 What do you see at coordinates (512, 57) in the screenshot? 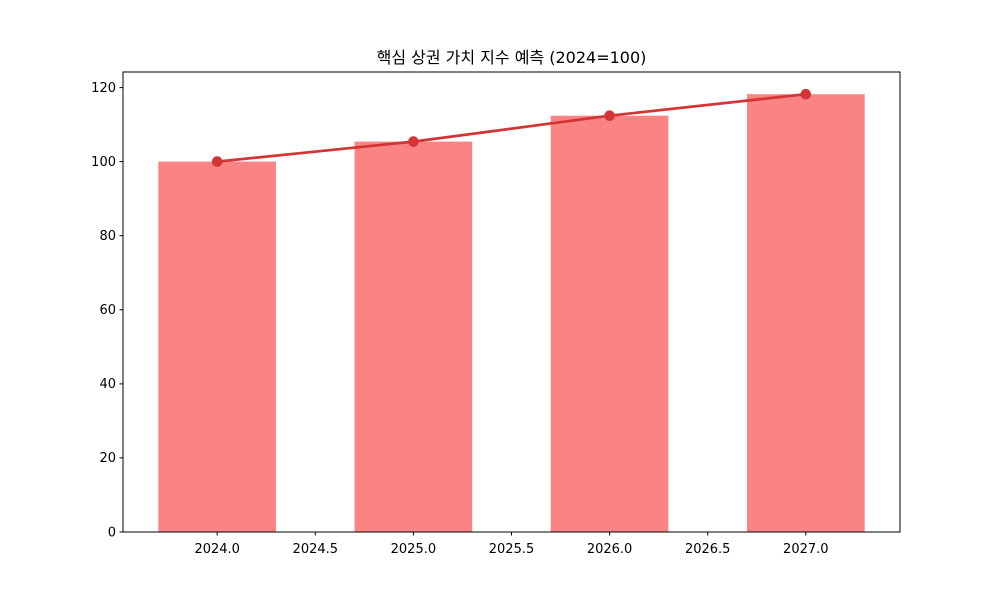
I see `chart-title: 핵심 상권 가치 지수 예측 (2024=100)` at bounding box center [512, 57].